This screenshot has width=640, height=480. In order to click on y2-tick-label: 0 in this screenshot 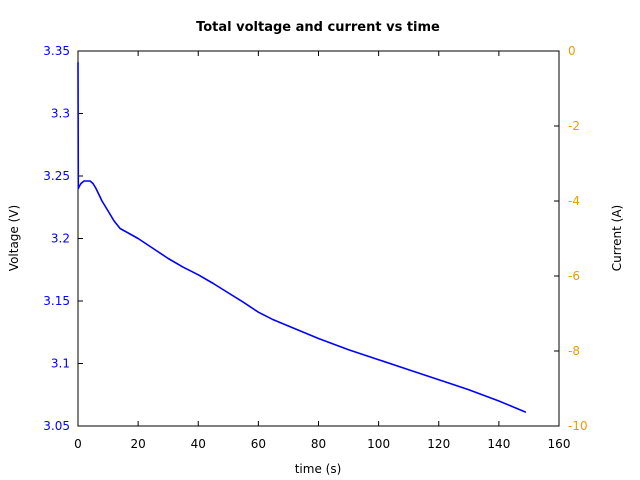, I will do `click(572, 51)`.